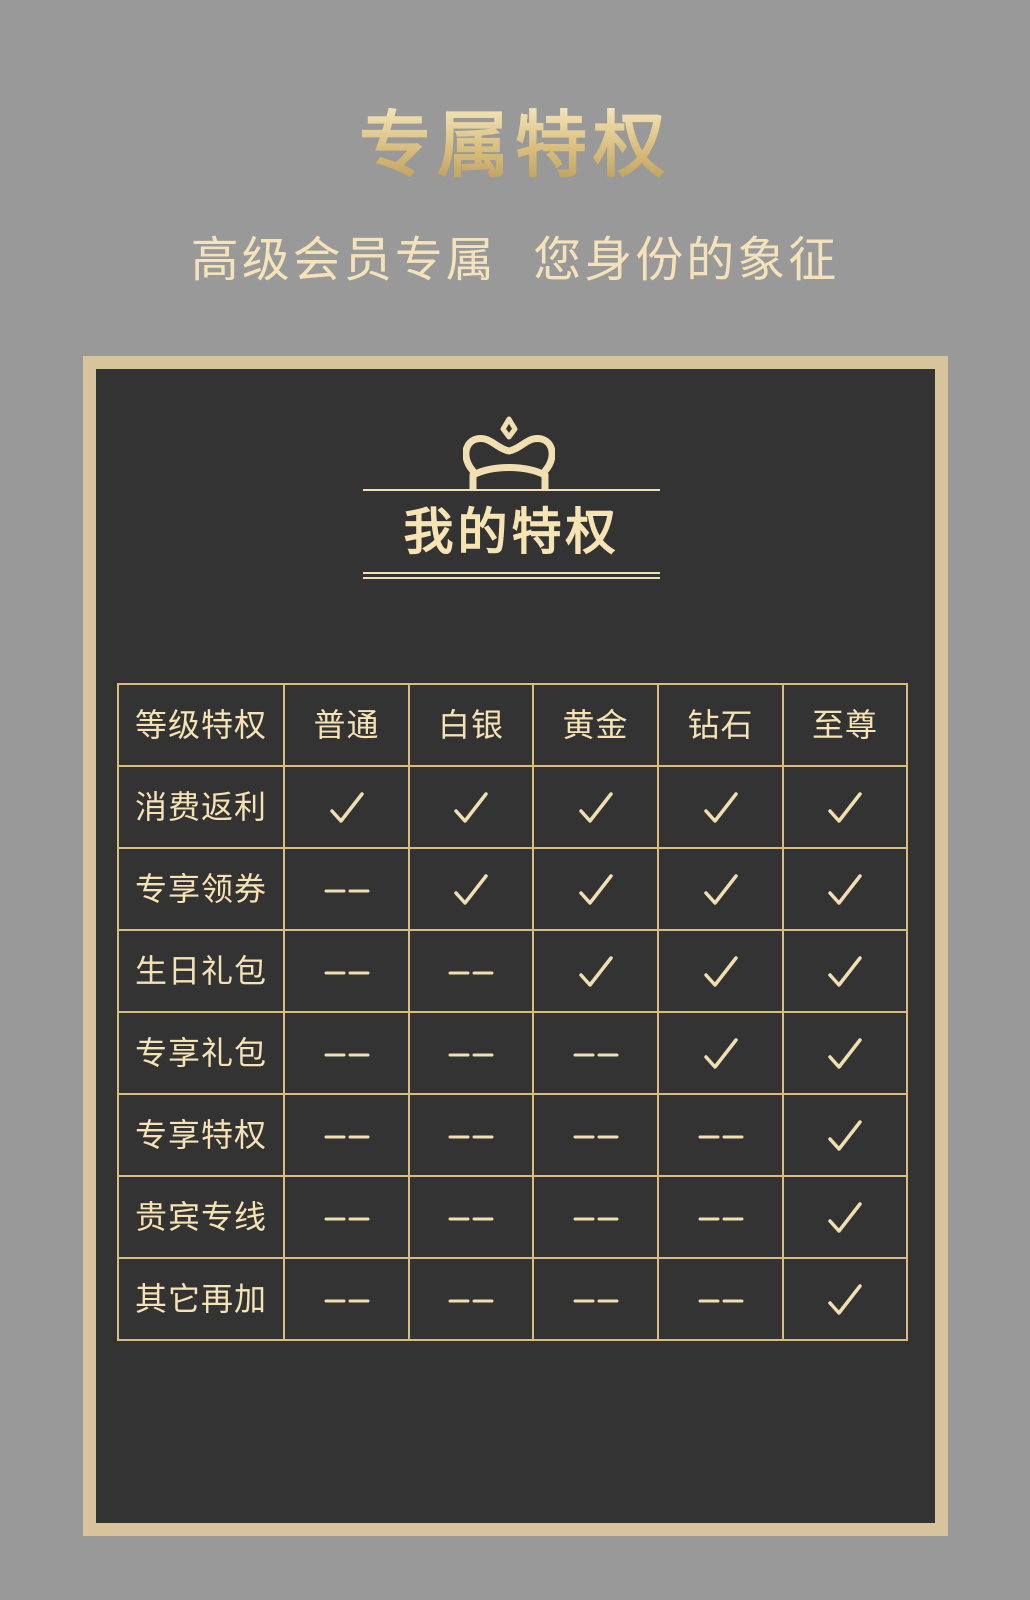 The image size is (1030, 1600). Describe the element at coordinates (201, 807) in the screenshot. I see `row-label: 消费返利` at that location.